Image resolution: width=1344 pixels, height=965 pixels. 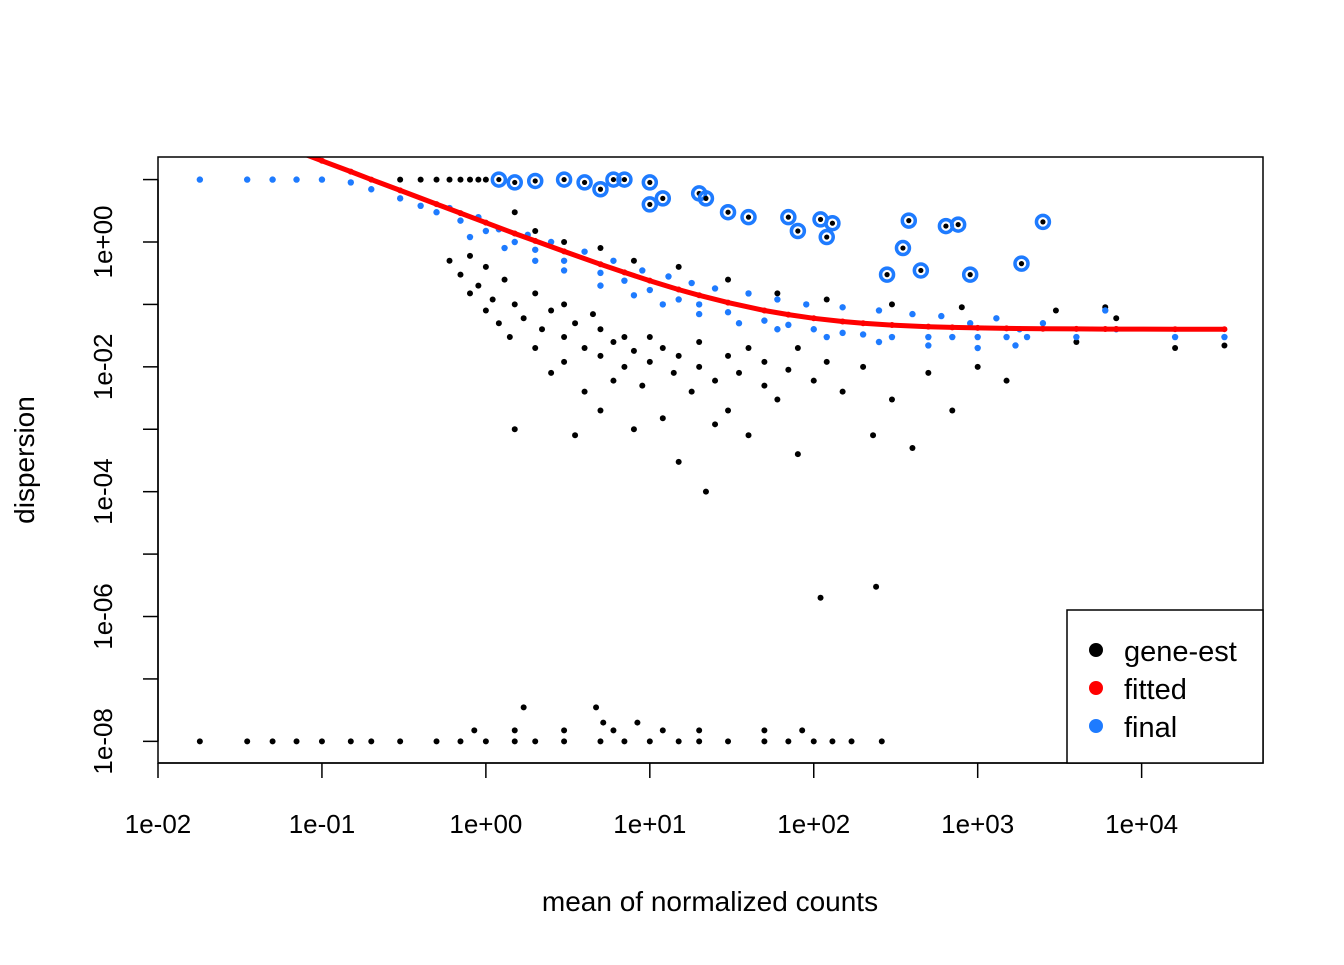 What do you see at coordinates (24, 460) in the screenshot?
I see `y-axis-label: dispersion` at bounding box center [24, 460].